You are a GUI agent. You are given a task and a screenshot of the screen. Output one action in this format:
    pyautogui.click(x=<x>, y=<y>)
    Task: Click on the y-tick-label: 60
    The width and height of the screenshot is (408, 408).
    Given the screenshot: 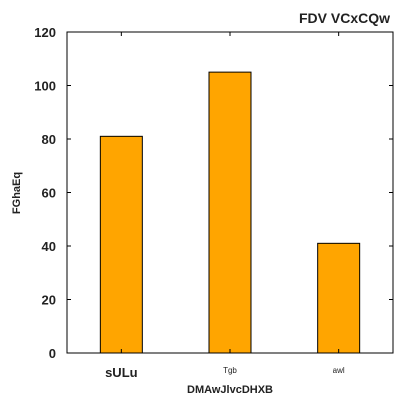 What is the action you would take?
    pyautogui.click(x=49, y=193)
    